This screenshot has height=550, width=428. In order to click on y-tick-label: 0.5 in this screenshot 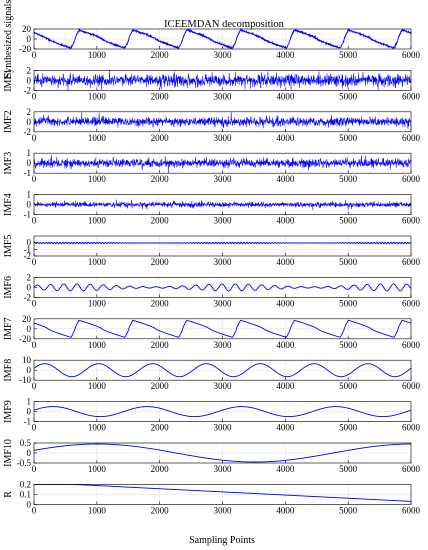, I will do `click(26, 443)`.